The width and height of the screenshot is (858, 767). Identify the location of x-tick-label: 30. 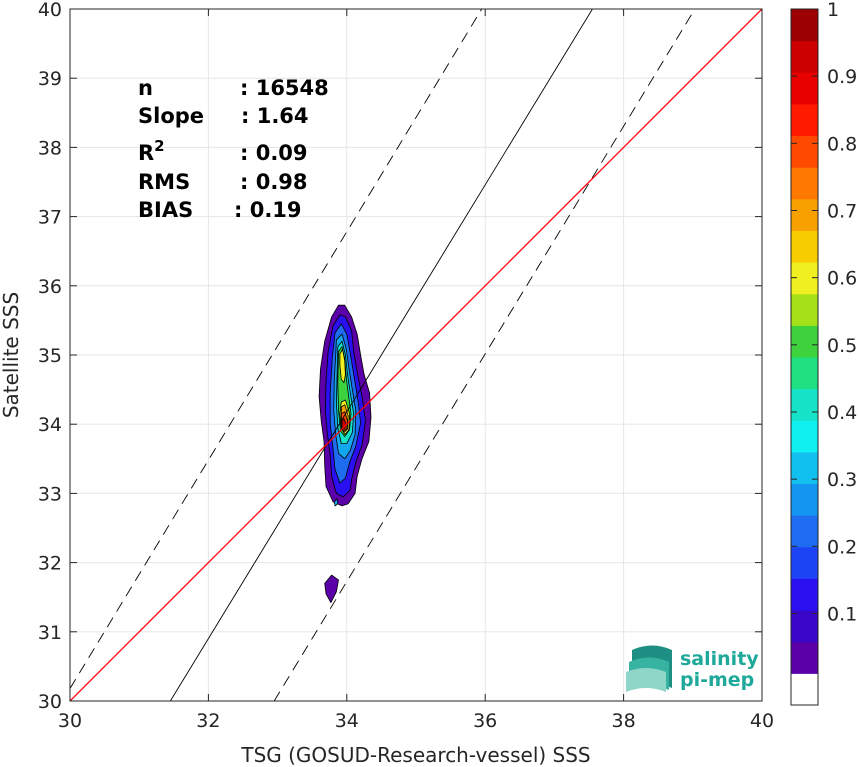
(70, 721).